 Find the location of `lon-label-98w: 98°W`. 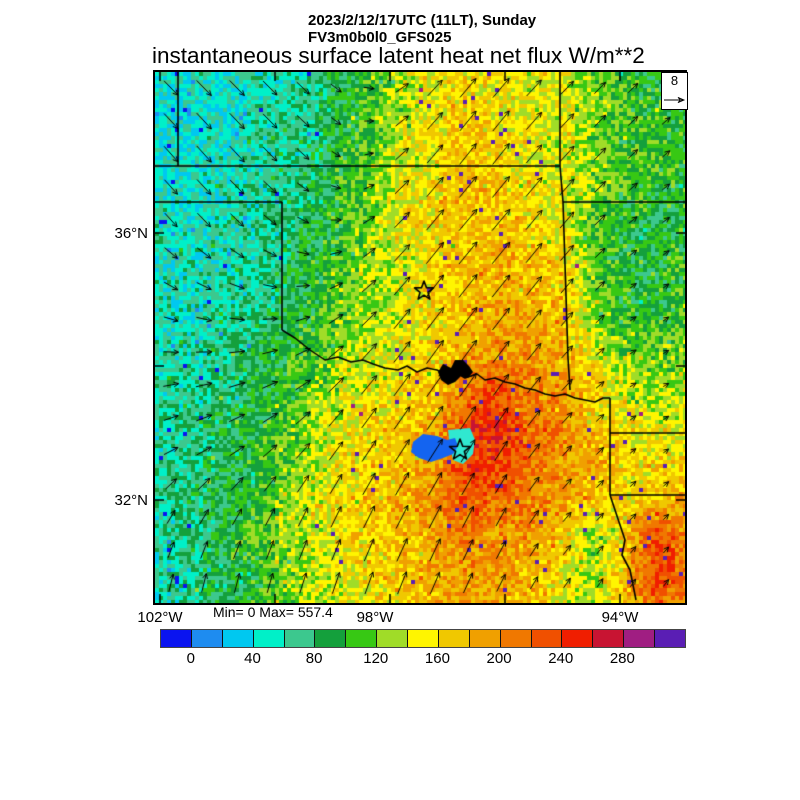

lon-label-98w: 98°W is located at coordinates (375, 617).